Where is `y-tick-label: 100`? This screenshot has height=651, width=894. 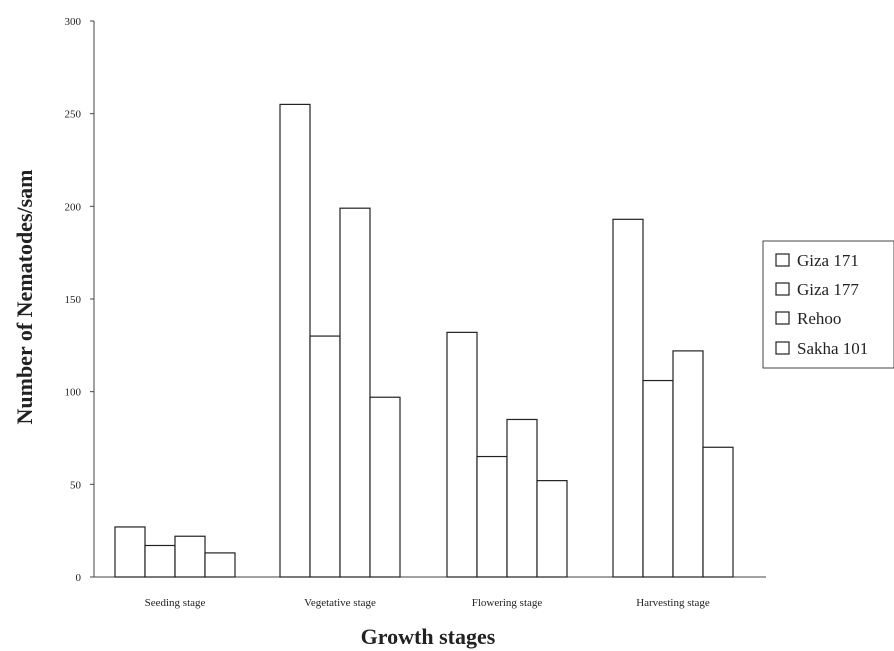
y-tick-label: 100 is located at coordinates (73, 393).